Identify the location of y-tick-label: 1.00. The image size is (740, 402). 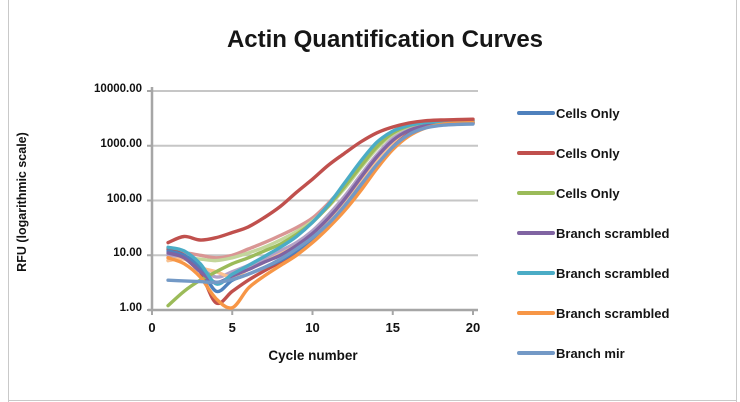
(130, 308).